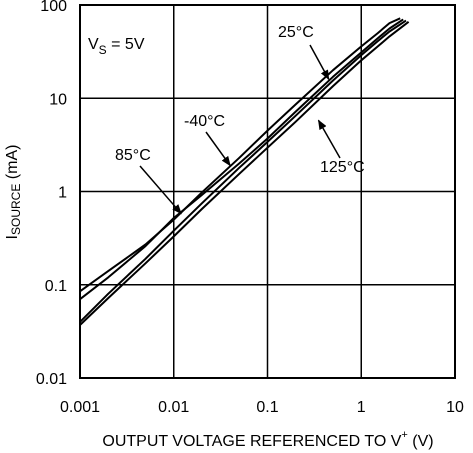  I want to click on y-tick-label: 10, so click(58, 99).